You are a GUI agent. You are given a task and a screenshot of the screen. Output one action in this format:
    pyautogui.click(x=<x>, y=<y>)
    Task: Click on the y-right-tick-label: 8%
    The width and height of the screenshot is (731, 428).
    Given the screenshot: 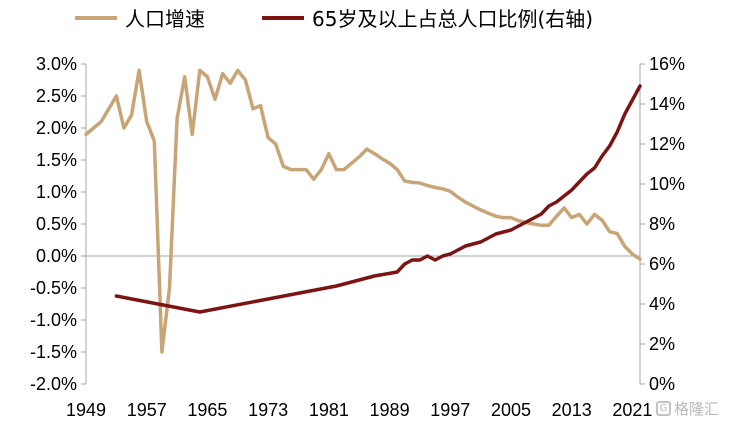 What is the action you would take?
    pyautogui.click(x=662, y=224)
    